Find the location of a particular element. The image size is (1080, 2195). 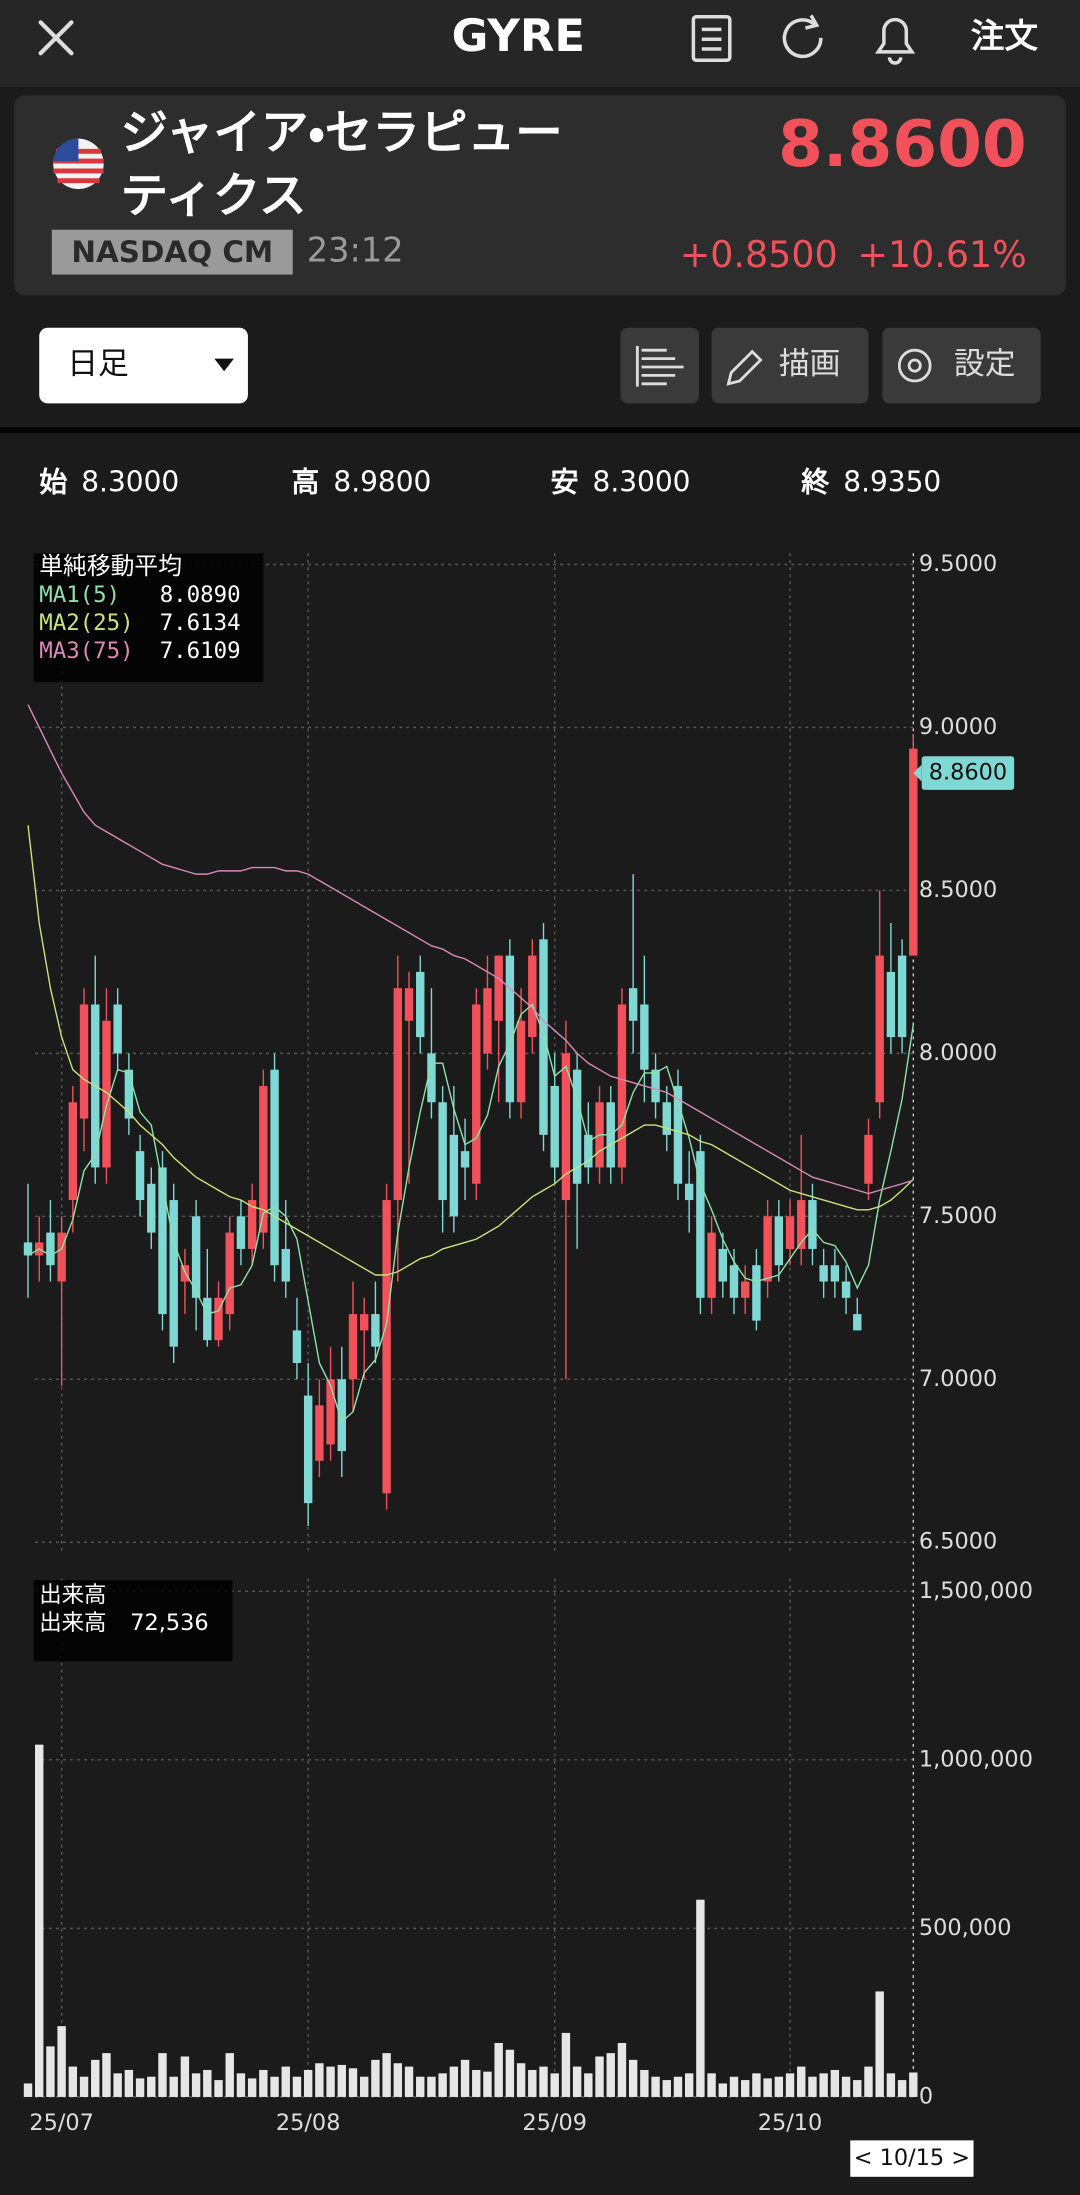

settings-label: 設定 is located at coordinates (985, 364).